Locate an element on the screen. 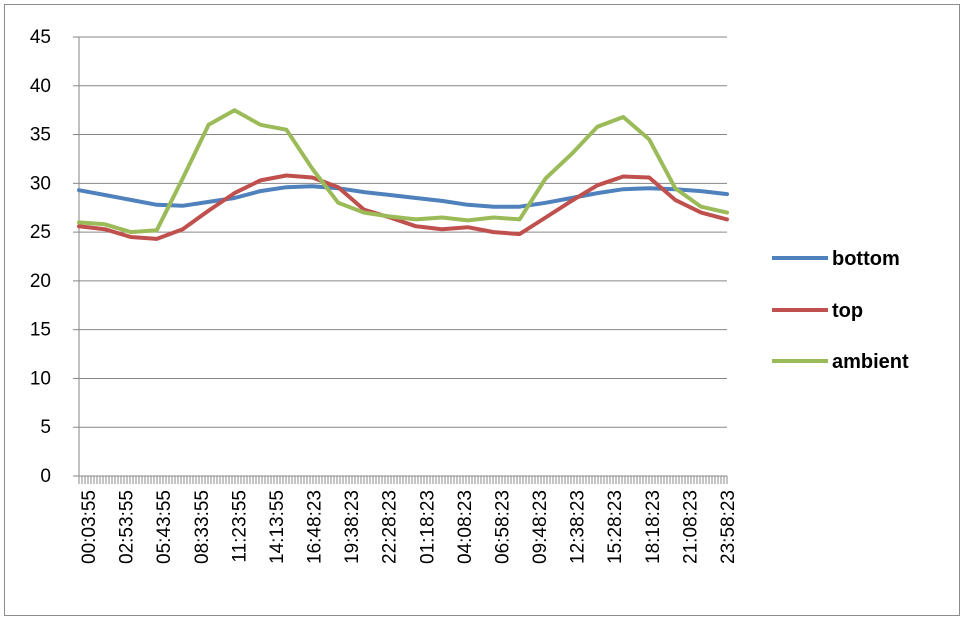 This screenshot has width=964, height=620. x-tick-label: 05:43:55 is located at coordinates (164, 527).